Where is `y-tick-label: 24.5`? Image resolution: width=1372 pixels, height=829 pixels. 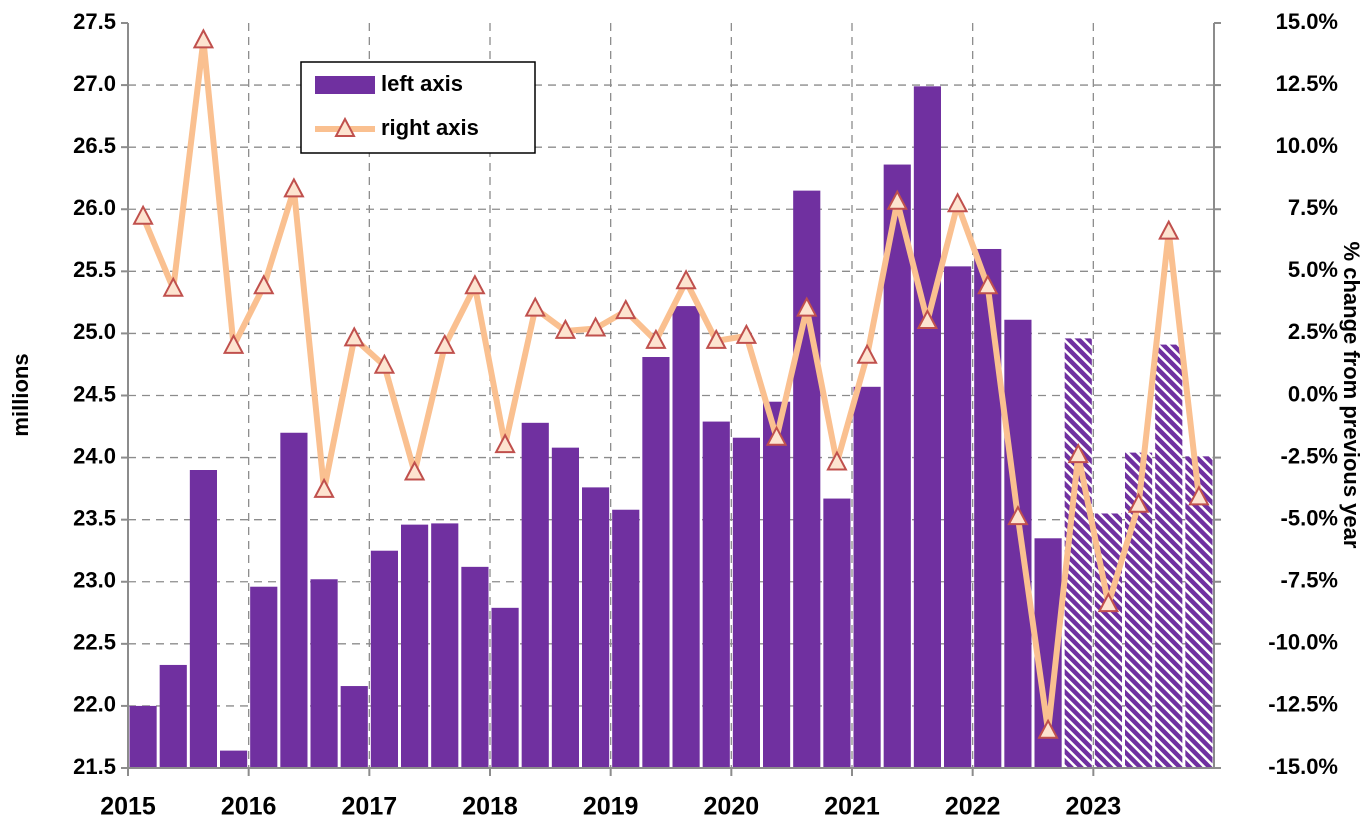
y-tick-label: 24.5 is located at coordinates (94, 393).